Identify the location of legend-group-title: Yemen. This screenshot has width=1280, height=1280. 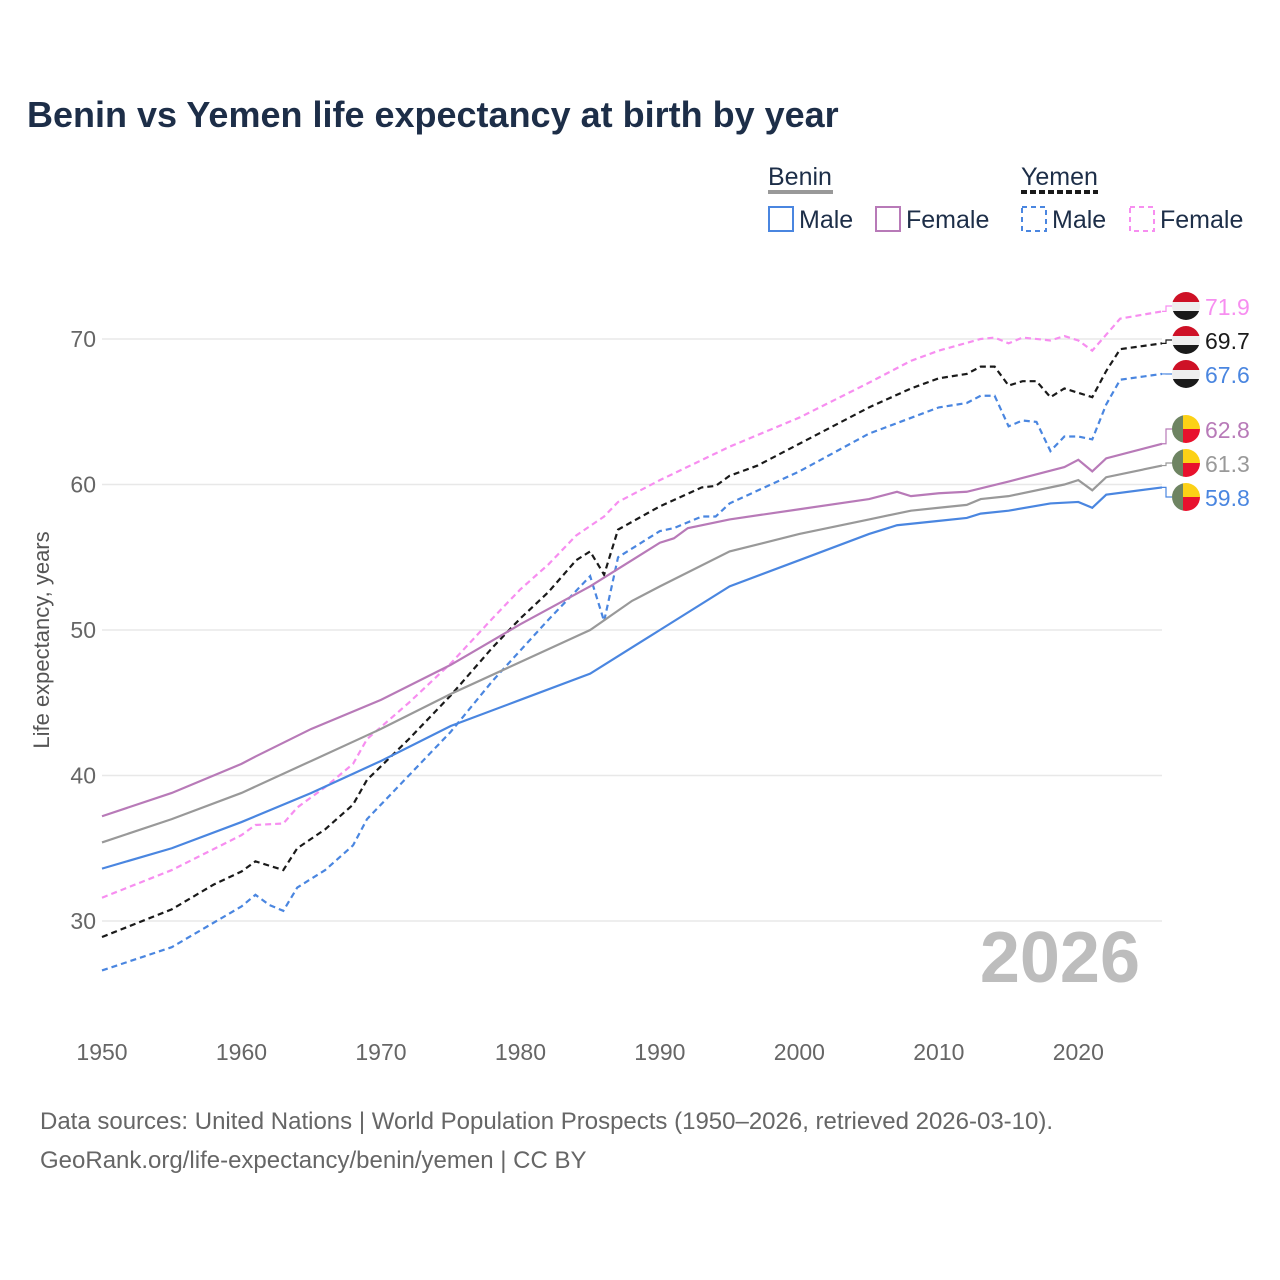
(1059, 177).